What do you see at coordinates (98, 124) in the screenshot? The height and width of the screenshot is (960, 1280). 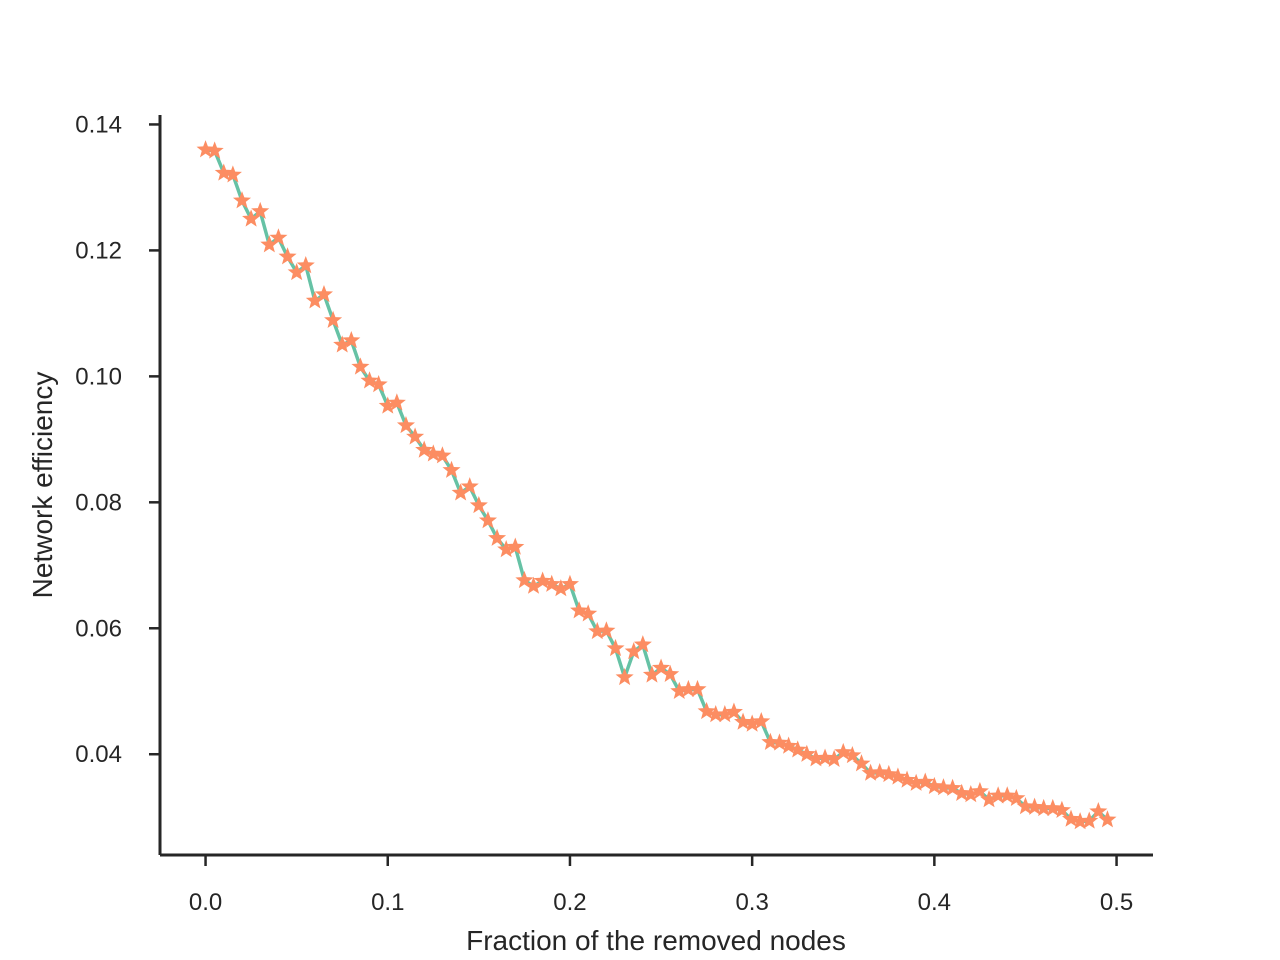 I see `y-tick-label: 0.14` at bounding box center [98, 124].